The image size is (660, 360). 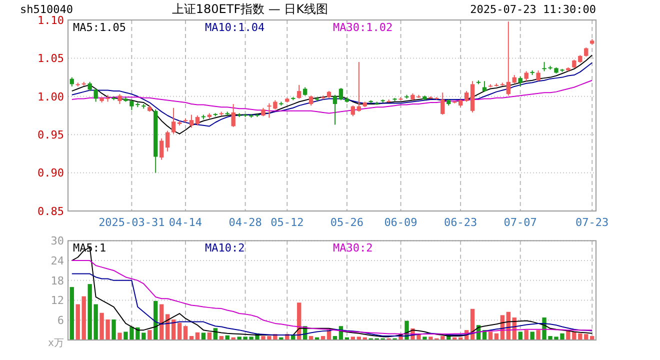 What do you see at coordinates (347, 222) in the screenshot?
I see `x-tick-label: 05-26` at bounding box center [347, 222].